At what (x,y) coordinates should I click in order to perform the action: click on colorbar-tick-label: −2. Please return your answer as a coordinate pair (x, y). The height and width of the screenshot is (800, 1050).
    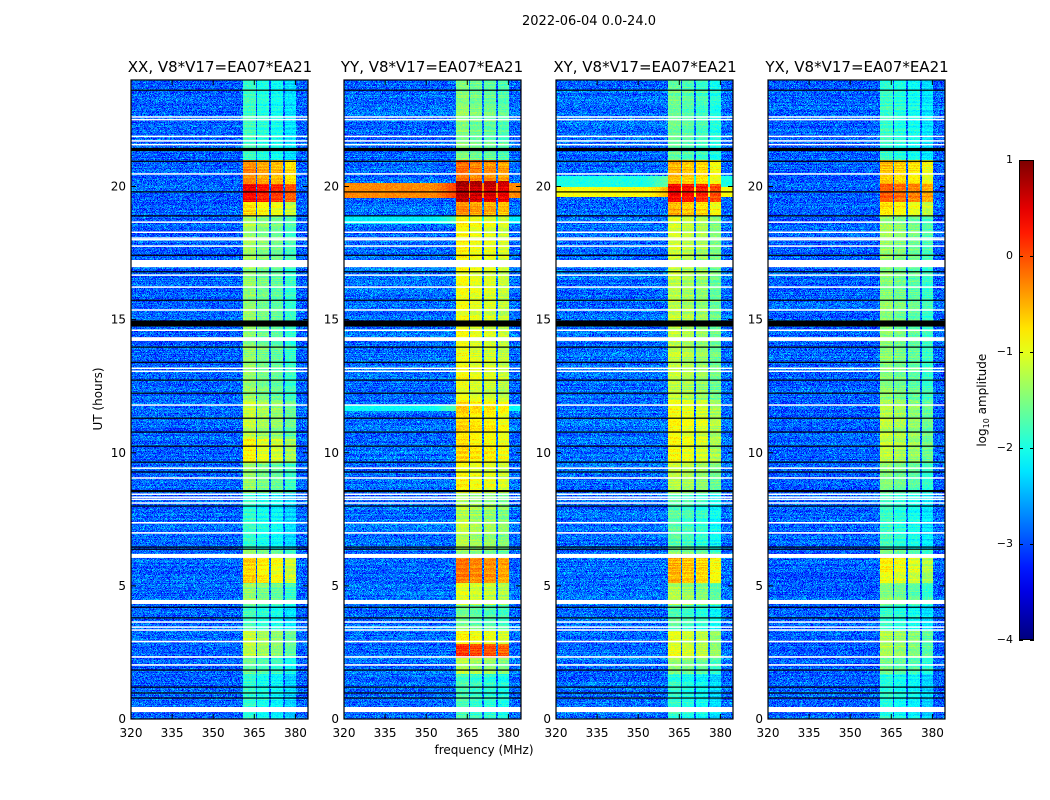
    Looking at the image, I should click on (1004, 447).